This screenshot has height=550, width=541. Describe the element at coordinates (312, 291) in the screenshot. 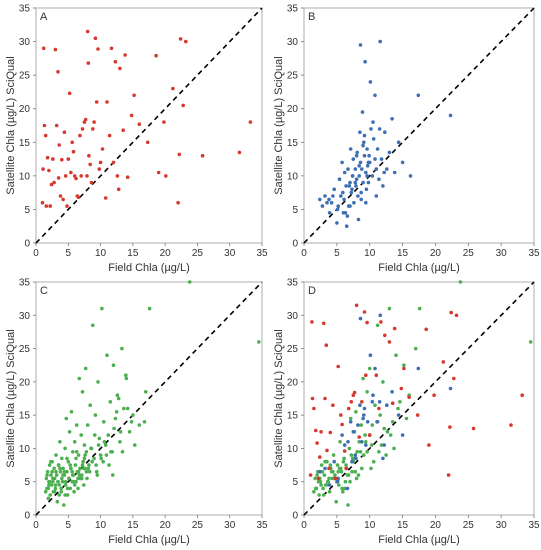

I see `panel-label: D` at that location.